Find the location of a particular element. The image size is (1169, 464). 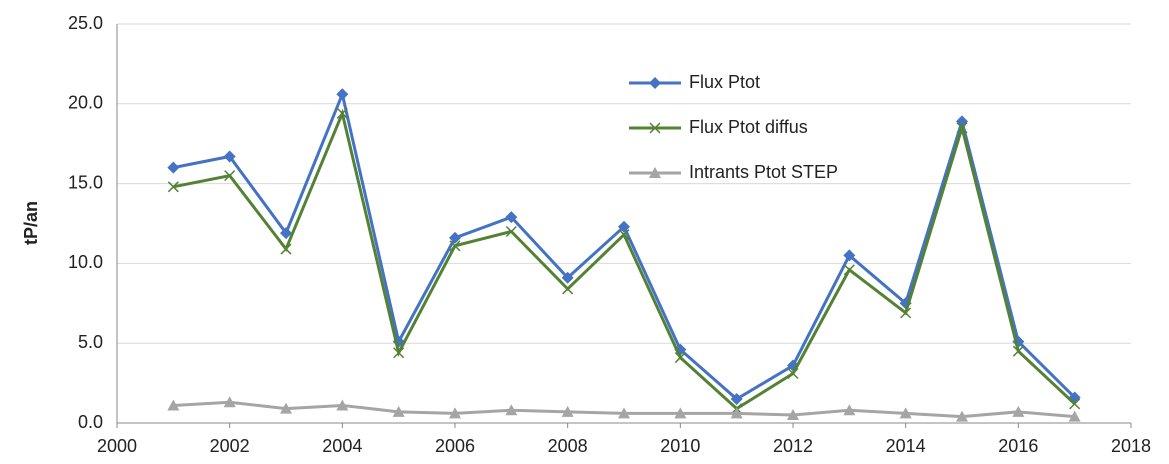

x-tick-label: 2018 is located at coordinates (1131, 446).